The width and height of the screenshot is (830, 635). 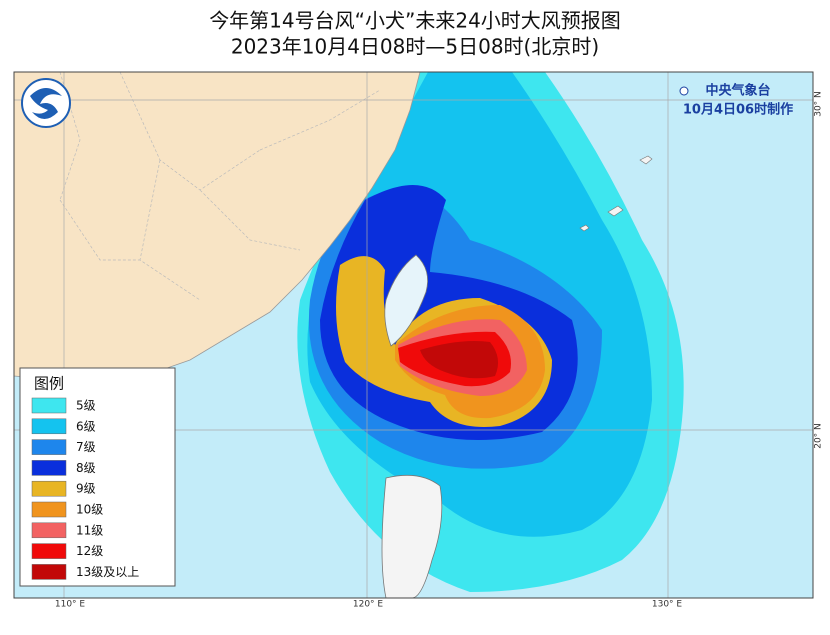 I want to click on legend: 图例 5级 6级 7级 8级 9级 10级 11级 12级 13级及以上, so click(x=97, y=477).